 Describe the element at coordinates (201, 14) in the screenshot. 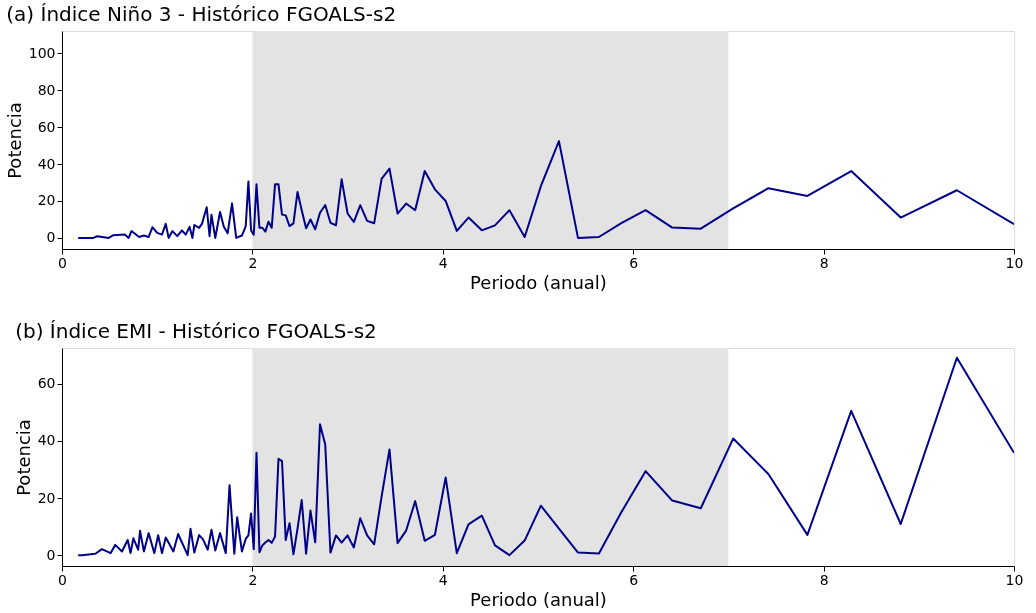

I see `chart-title: (a) Índice Niño 3 - Histórico FGOALS-s2` at that location.